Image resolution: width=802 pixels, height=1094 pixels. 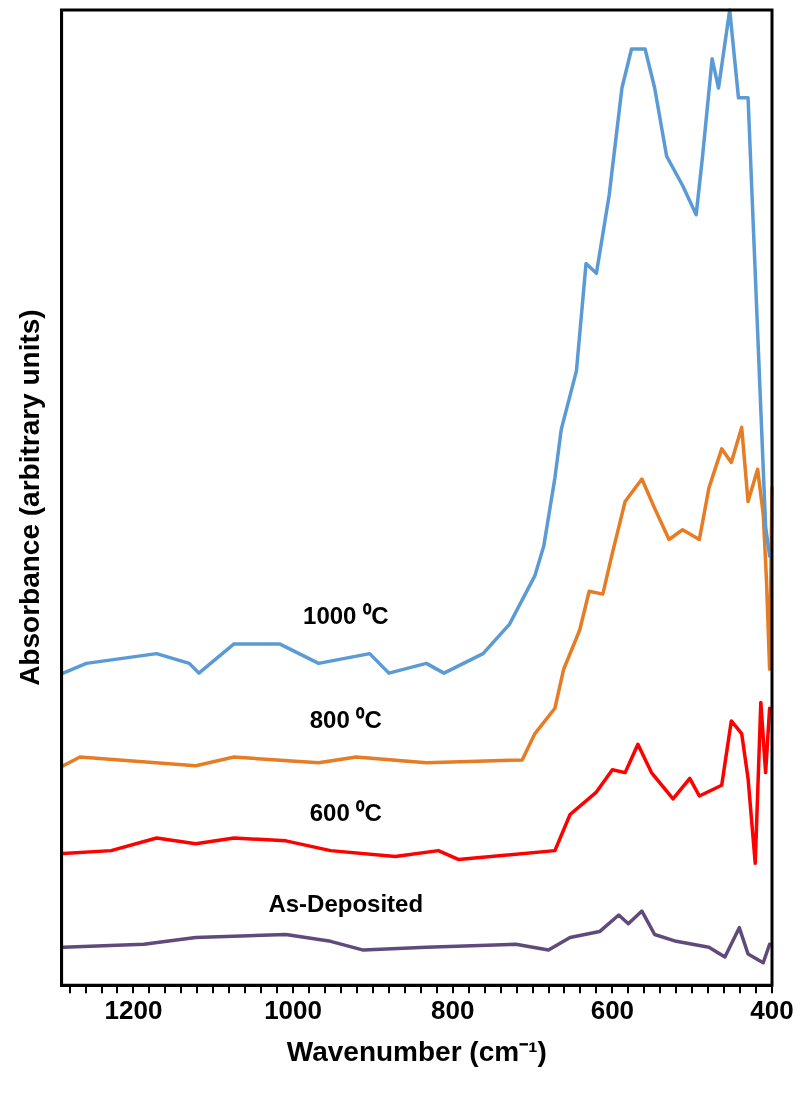 What do you see at coordinates (416, 1051) in the screenshot?
I see `x-axis-title: Wavenumber (cm⁻¹)` at bounding box center [416, 1051].